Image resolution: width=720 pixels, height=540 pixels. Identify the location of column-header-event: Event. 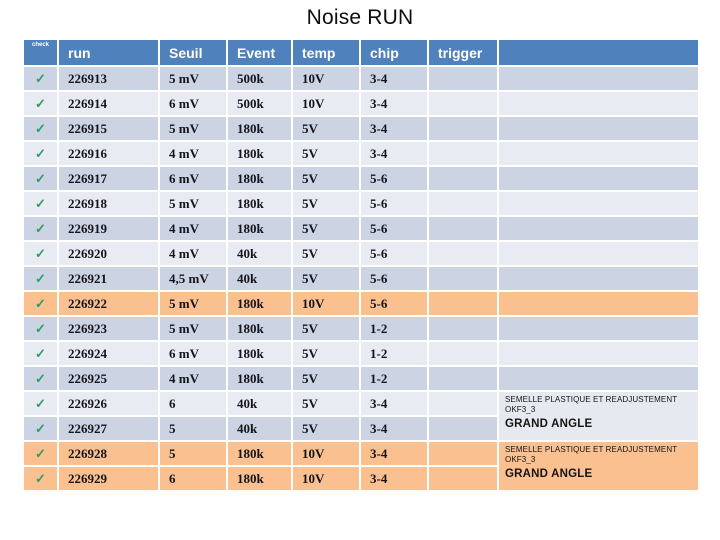
(259, 52).